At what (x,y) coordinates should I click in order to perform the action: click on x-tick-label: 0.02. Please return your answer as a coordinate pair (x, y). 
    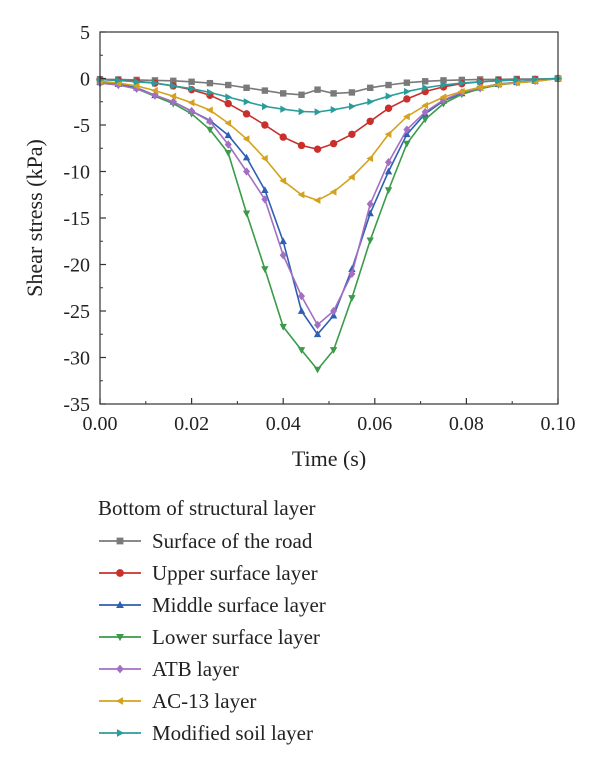
    Looking at the image, I should click on (191, 424).